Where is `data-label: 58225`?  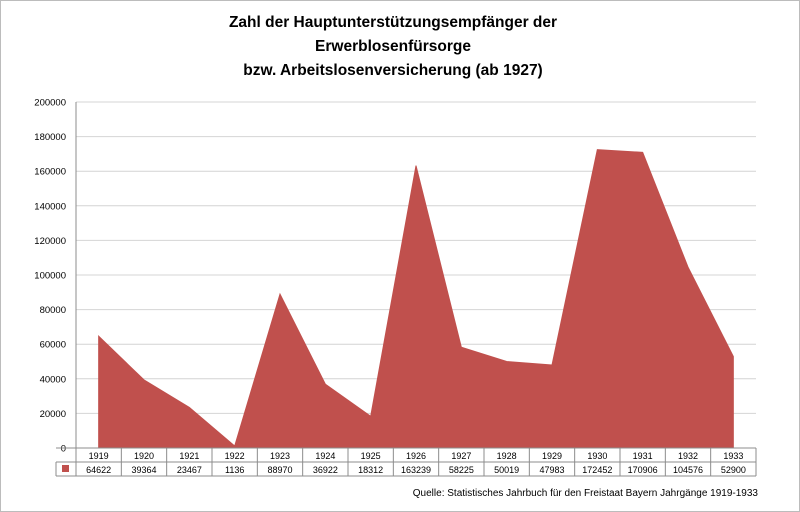 data-label: 58225 is located at coordinates (461, 470).